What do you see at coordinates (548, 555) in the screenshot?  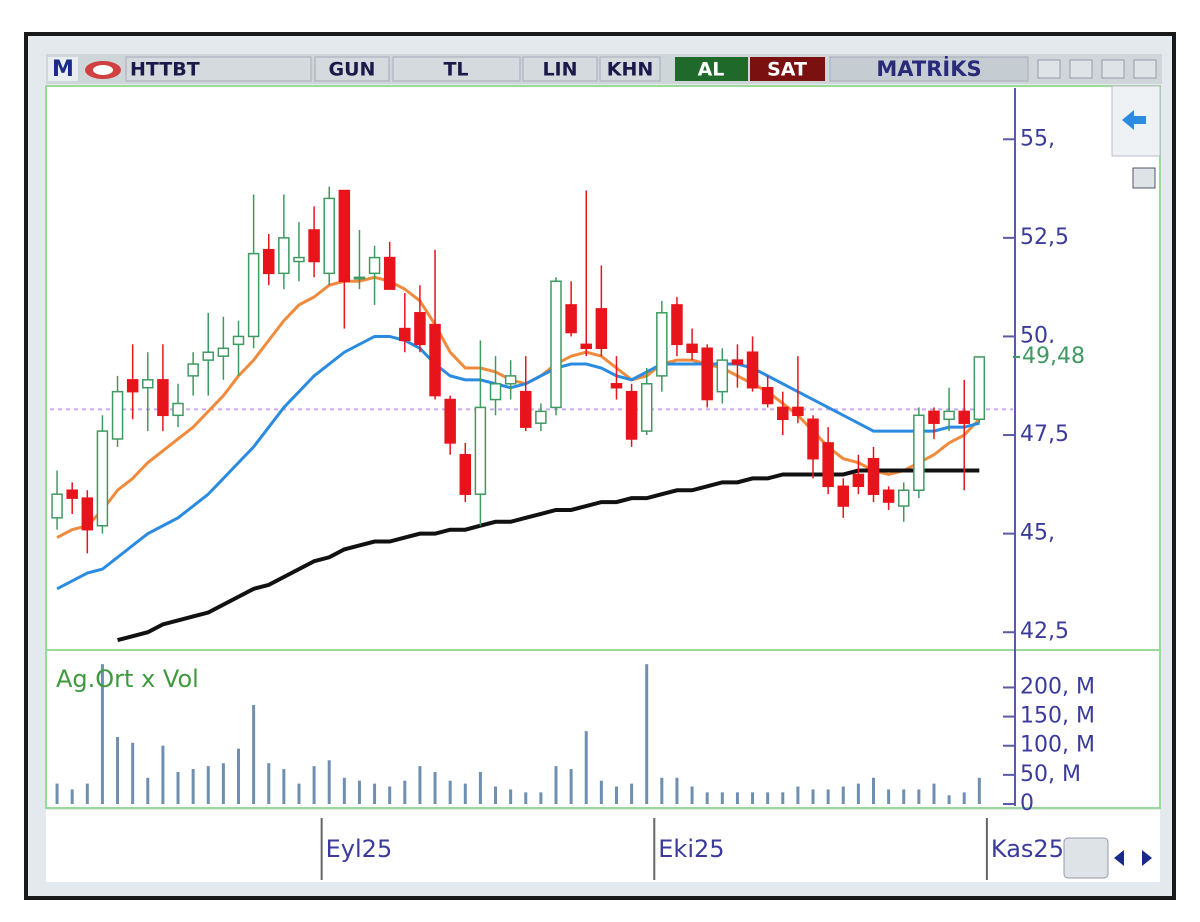 I see `moving-average` at bounding box center [548, 555].